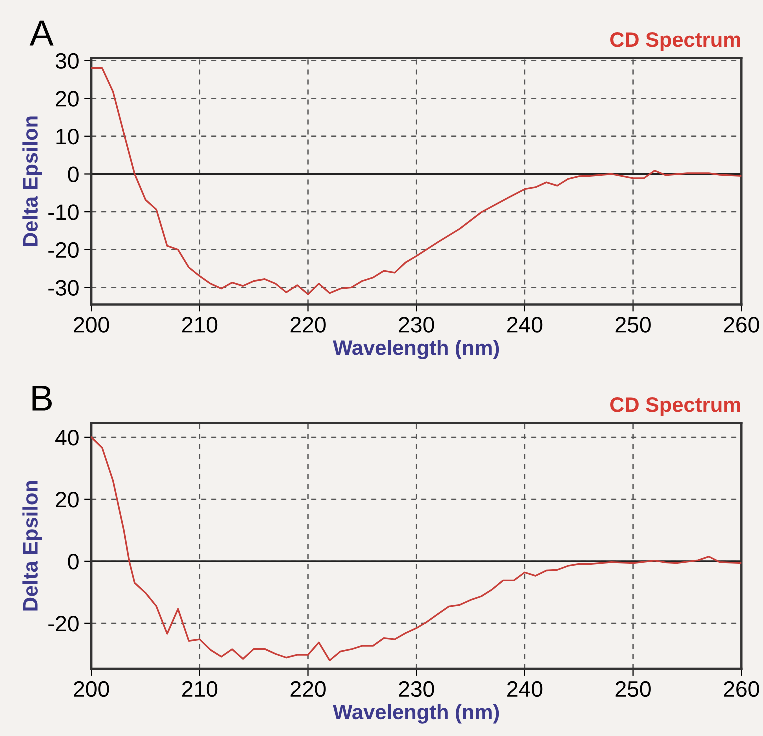 The image size is (763, 736). I want to click on text: B, so click(42, 398).